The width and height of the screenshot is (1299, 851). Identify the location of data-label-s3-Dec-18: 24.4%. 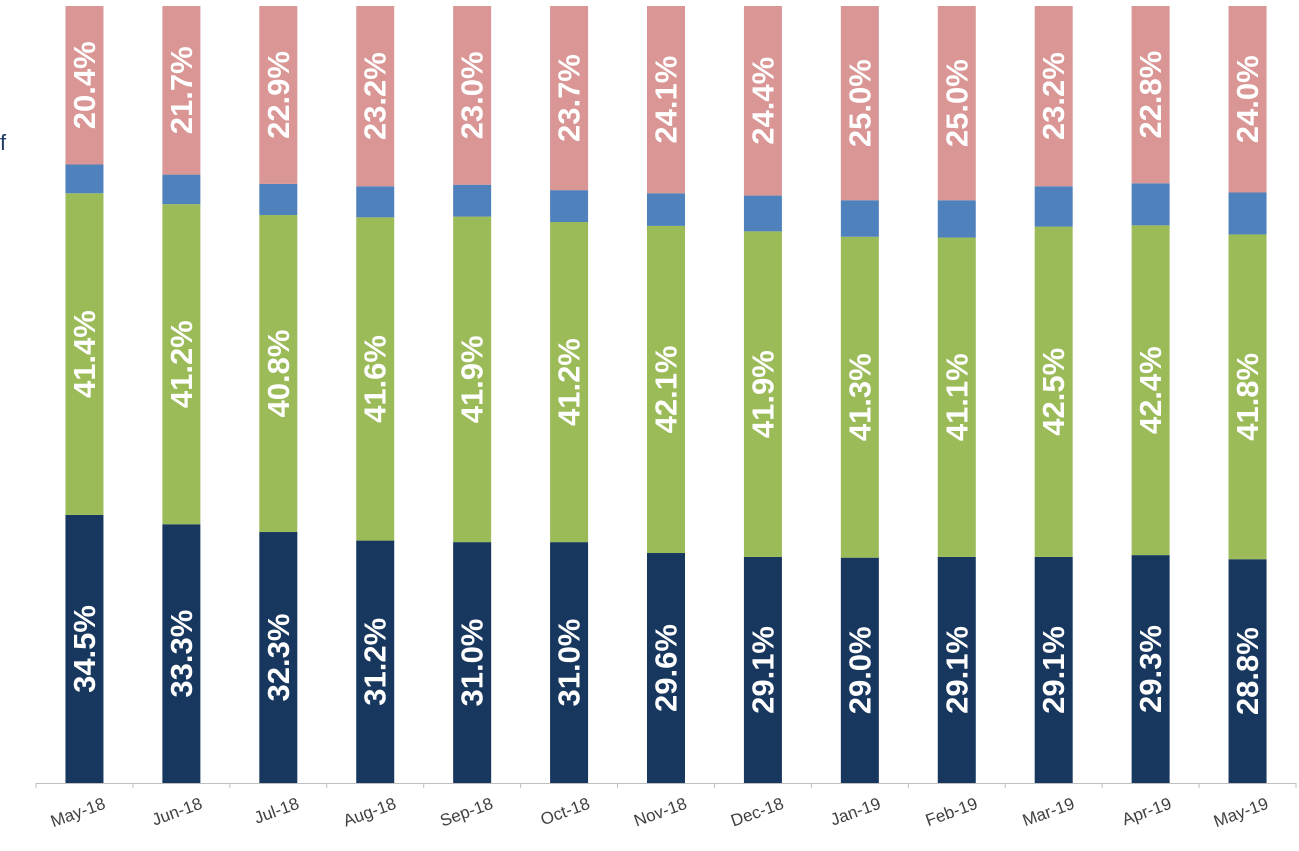
(762, 101).